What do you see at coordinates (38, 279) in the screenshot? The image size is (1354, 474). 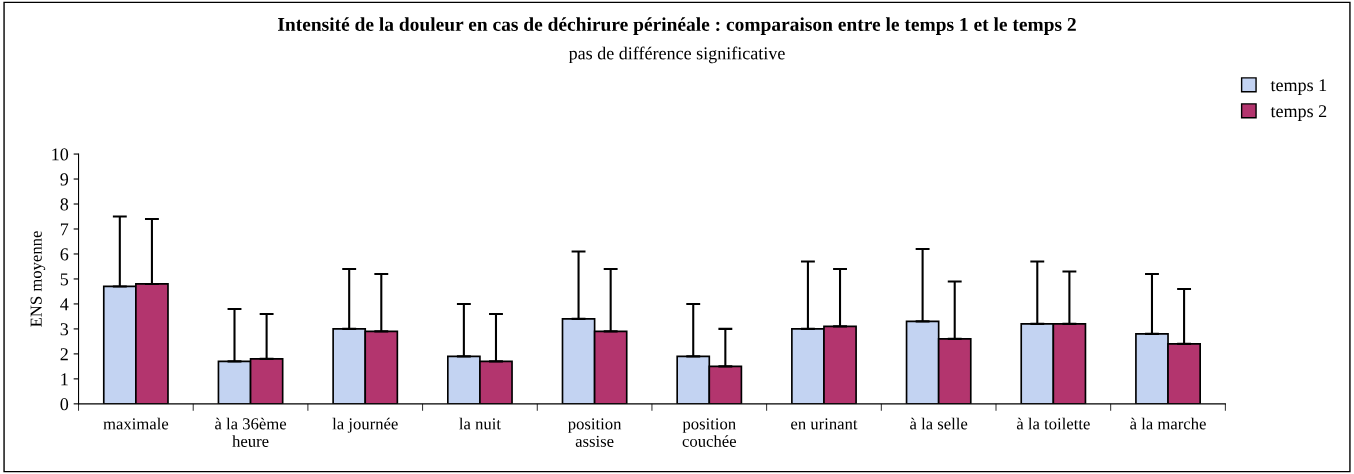 I see `y-axis-title: ENS moyenne` at bounding box center [38, 279].